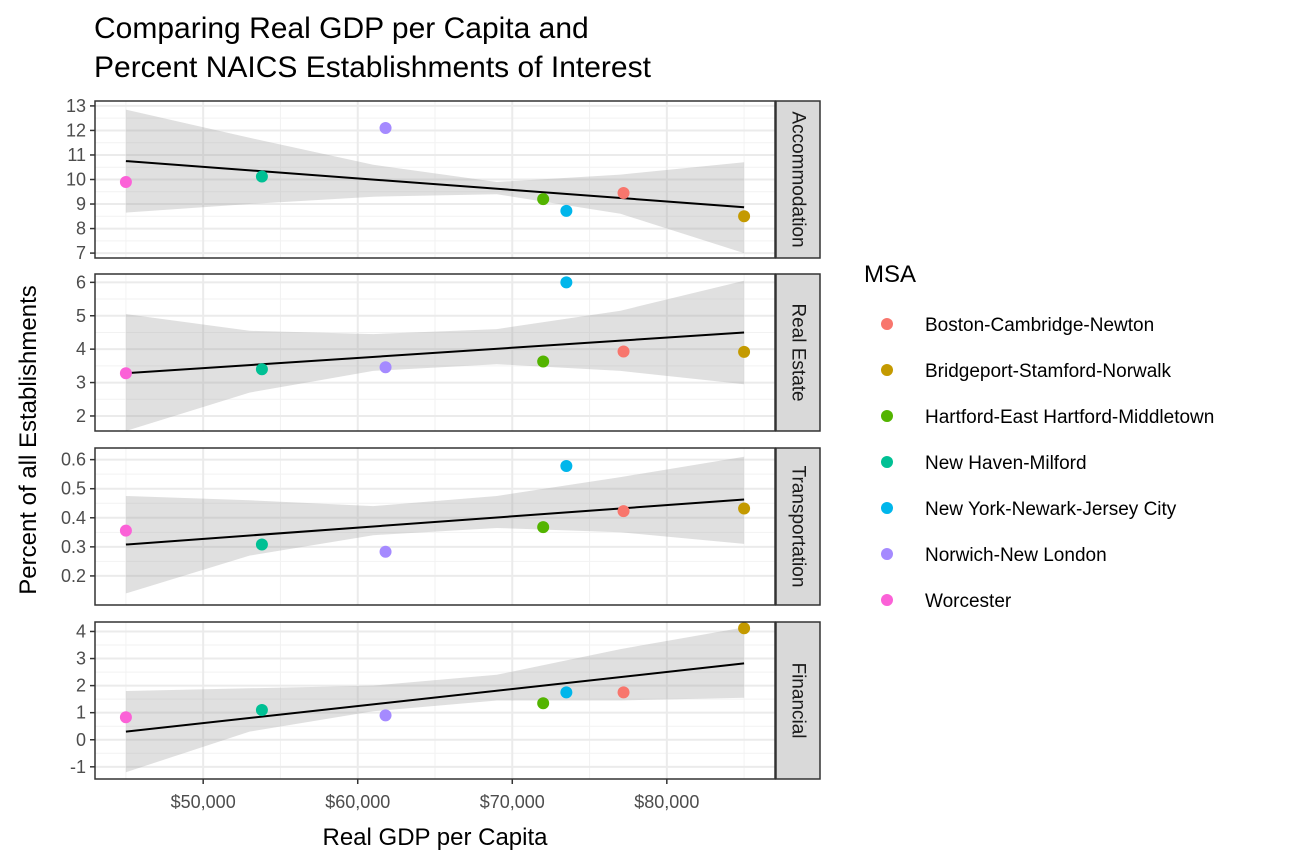 Image resolution: width=1312 pixels, height=866 pixels. Describe the element at coordinates (81, 282) in the screenshot. I see `y-tick-label: 6` at that location.